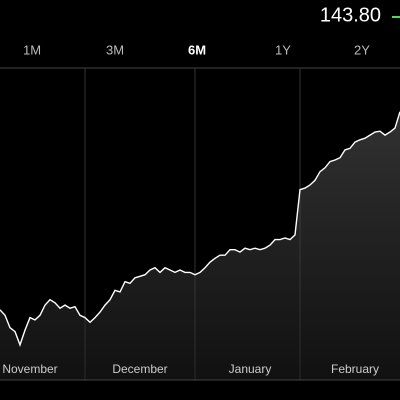 Image resolution: width=400 pixels, height=400 pixels. Describe the element at coordinates (115, 49) in the screenshot. I see `range-tab: 3M` at that location.